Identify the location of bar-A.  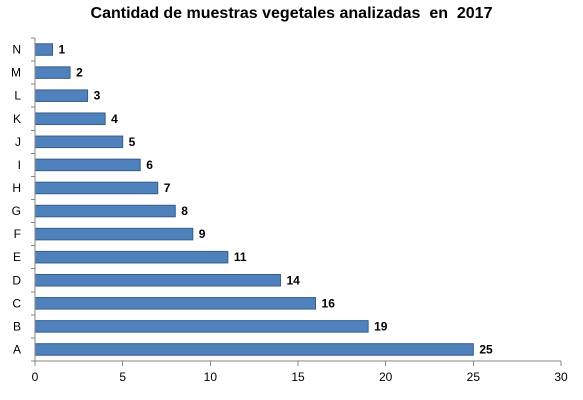
(254, 349).